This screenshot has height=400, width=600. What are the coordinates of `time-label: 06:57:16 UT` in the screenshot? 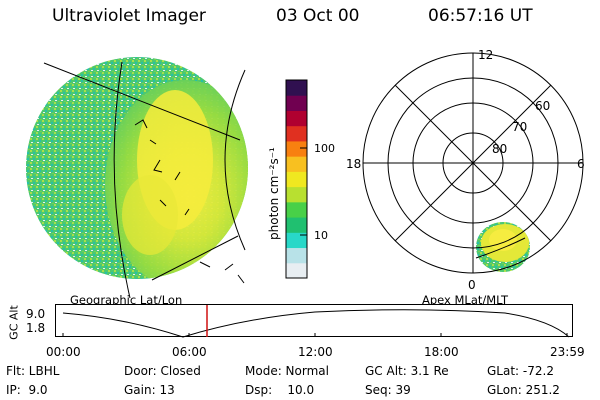 It's located at (480, 16).